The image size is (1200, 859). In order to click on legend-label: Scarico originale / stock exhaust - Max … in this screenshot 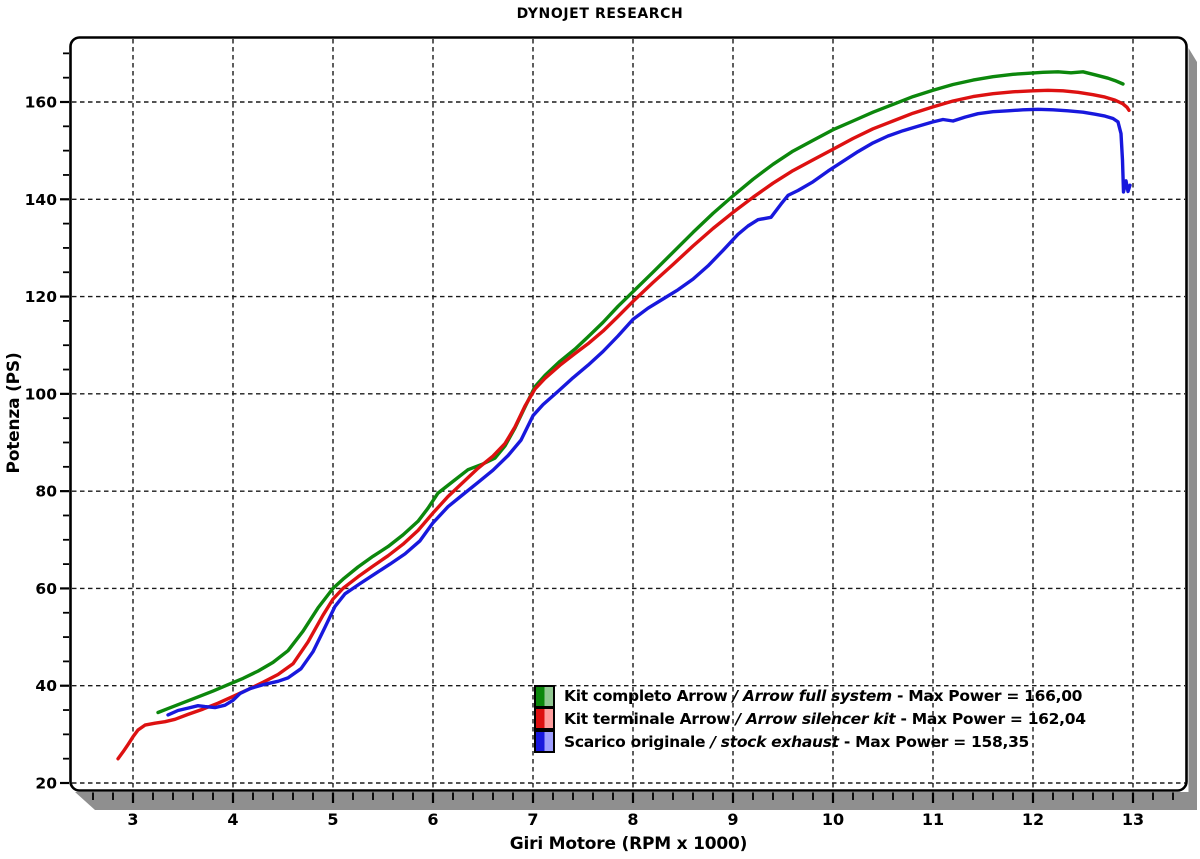, I will do `click(796, 742)`.